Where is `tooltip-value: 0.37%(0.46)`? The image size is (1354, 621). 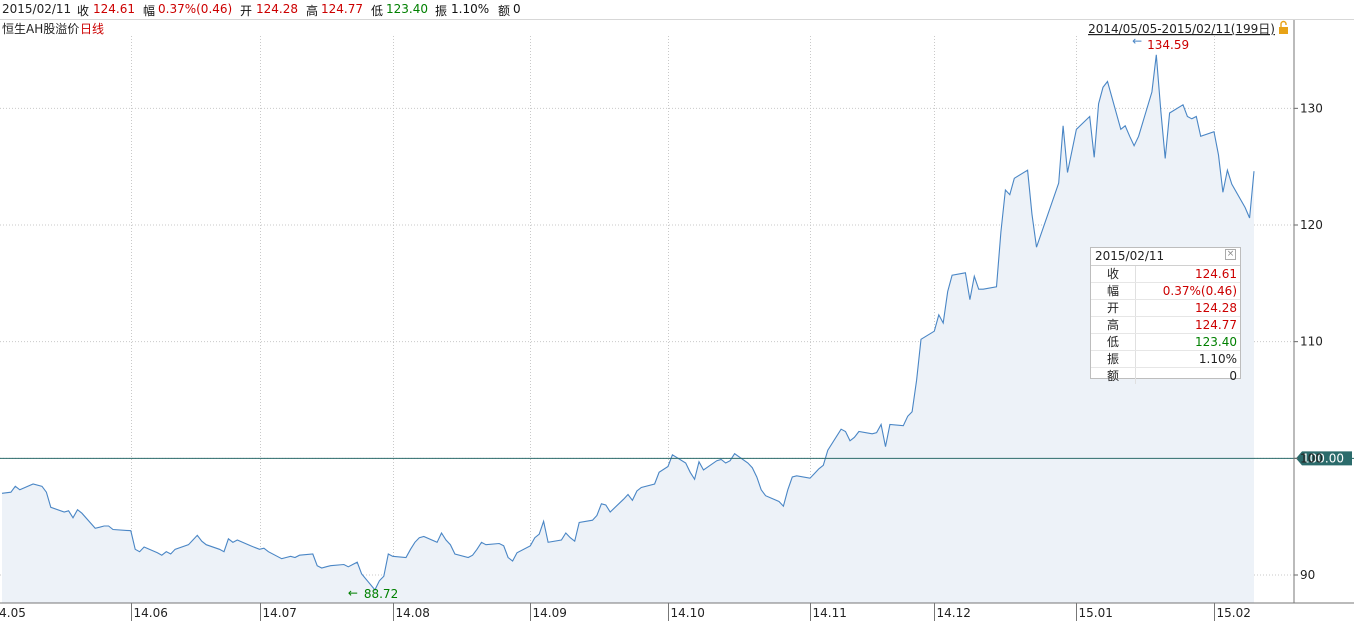
tooltip-value: 0.37%(0.46) is located at coordinates (1199, 291).